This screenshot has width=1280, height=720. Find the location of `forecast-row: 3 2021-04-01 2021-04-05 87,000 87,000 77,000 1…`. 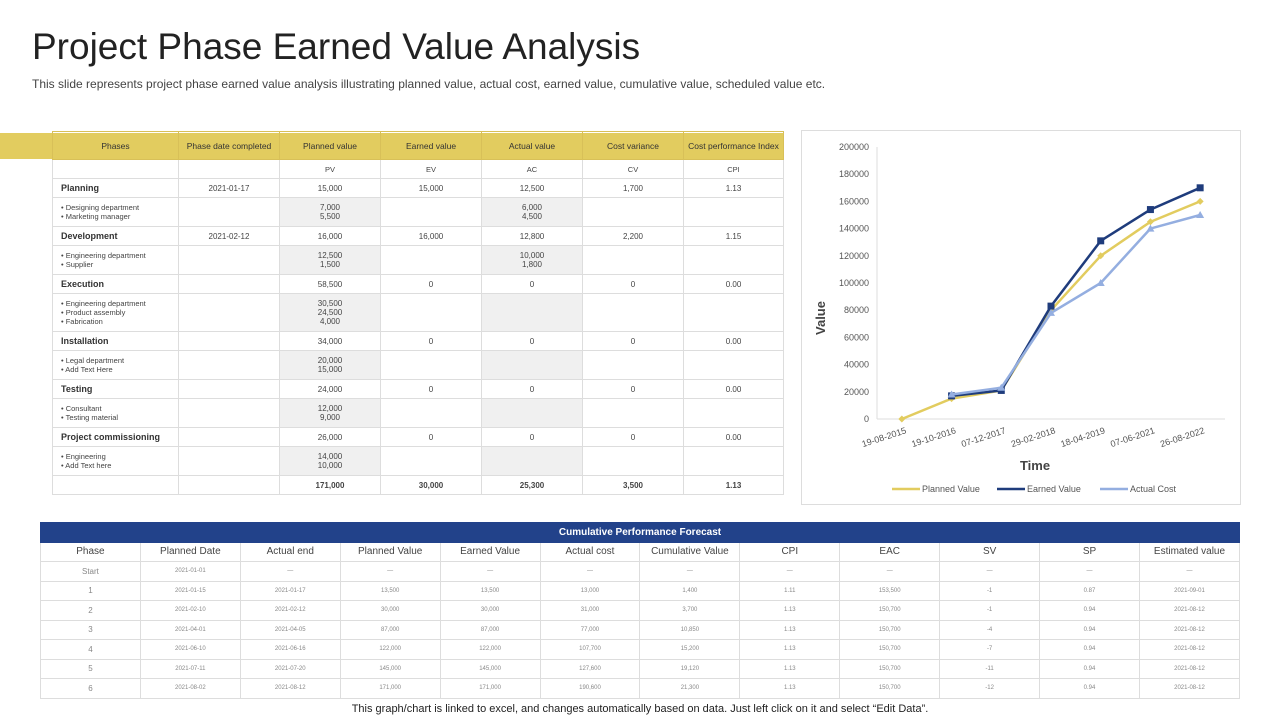

forecast-row: 3 2021-04-01 2021-04-05 87,000 87,000 77,000 1… is located at coordinates (640, 629).